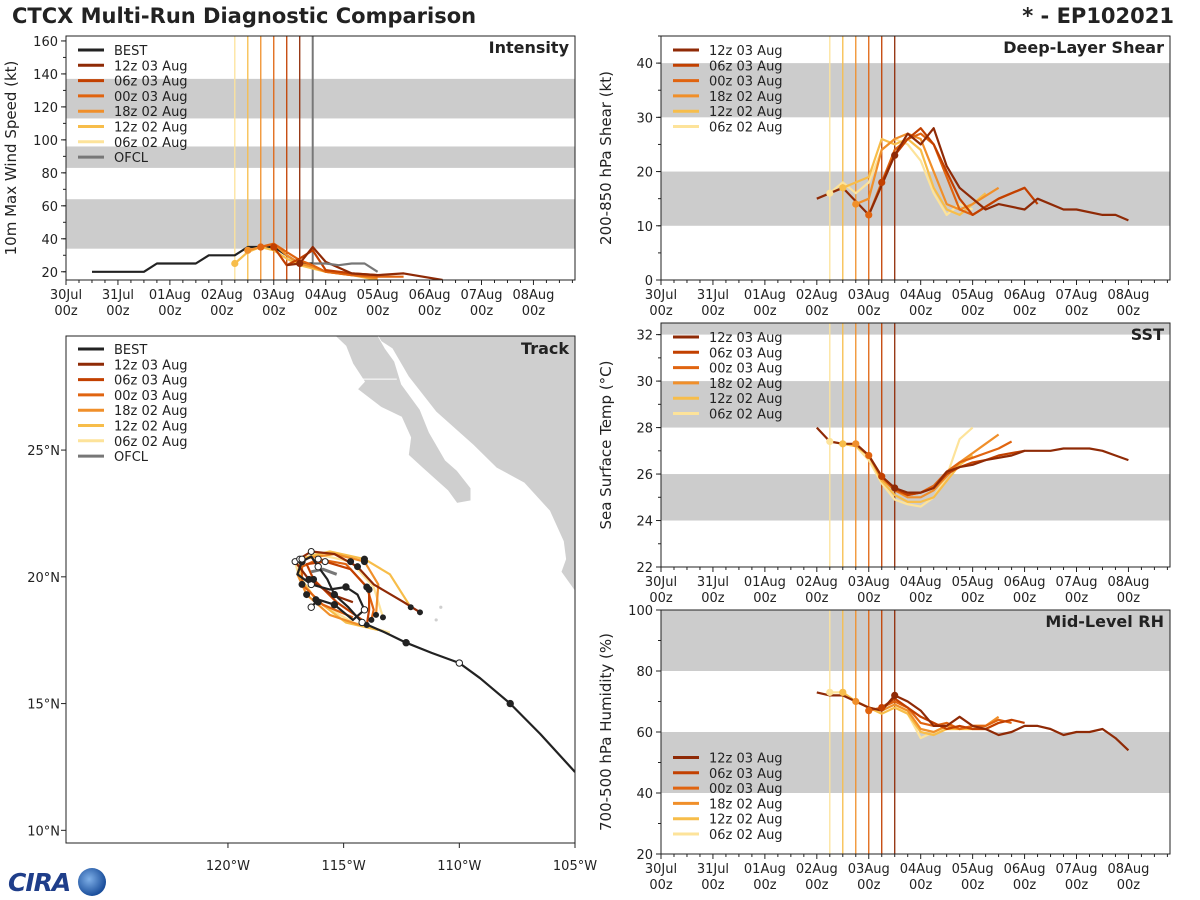 The height and width of the screenshot is (900, 1200). What do you see at coordinates (441, 607) in the screenshot?
I see `island` at bounding box center [441, 607].